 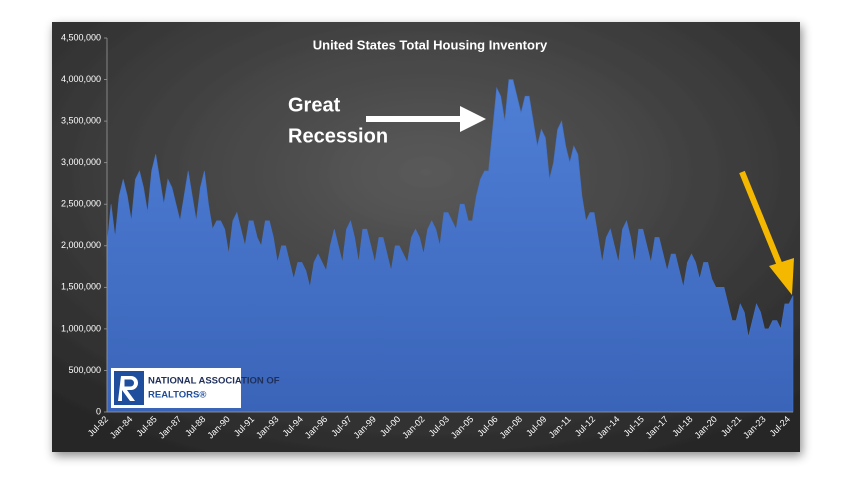 I want to click on y-tick-label: 1,000,000, so click(x=81, y=328).